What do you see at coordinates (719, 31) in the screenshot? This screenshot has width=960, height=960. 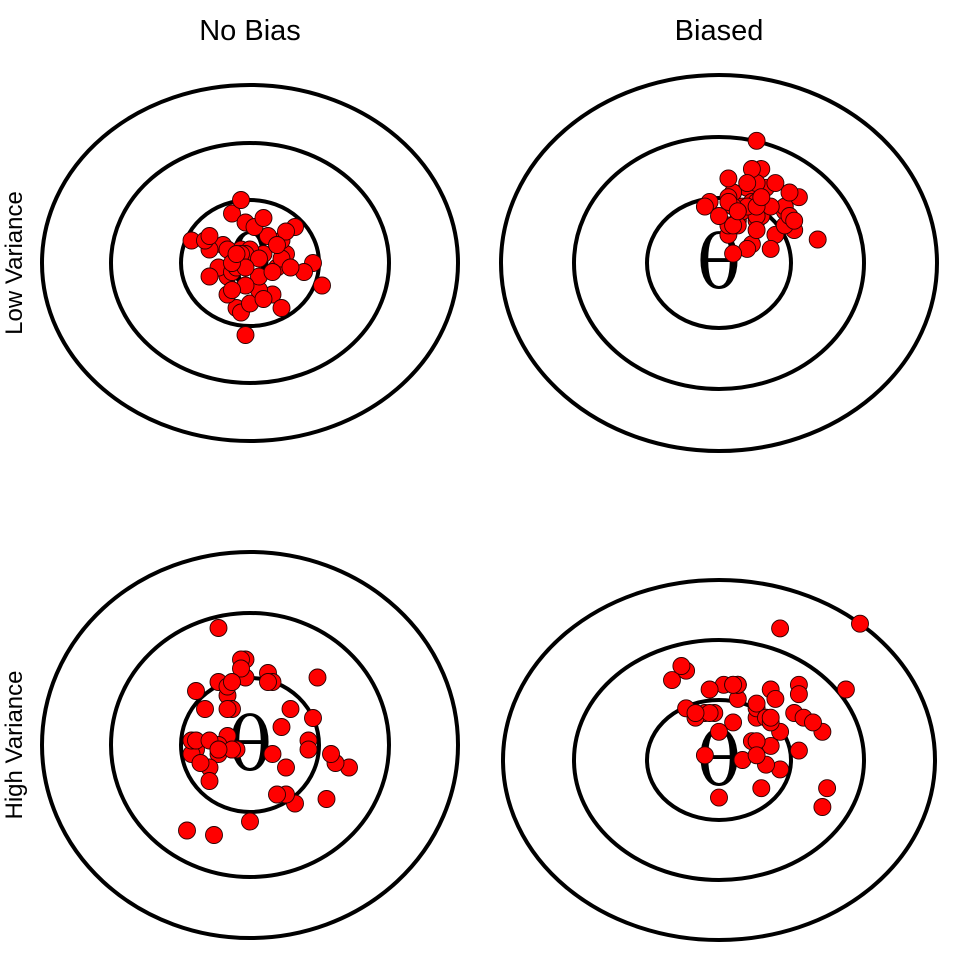 I see `column-title-biased: Biased` at bounding box center [719, 31].